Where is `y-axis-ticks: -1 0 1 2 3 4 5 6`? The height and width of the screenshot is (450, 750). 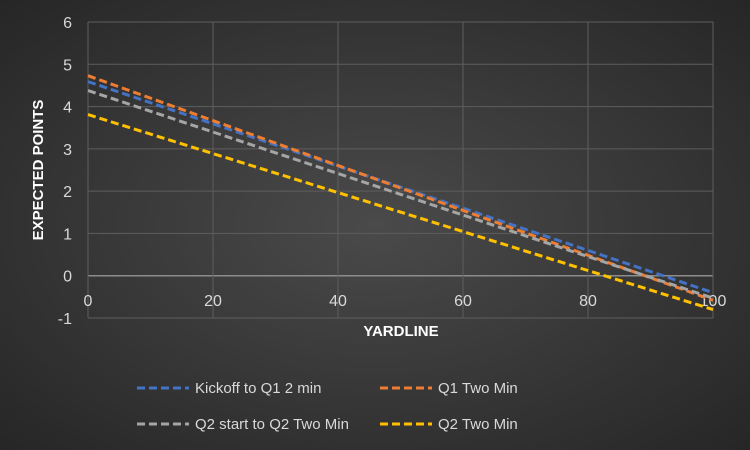 y-axis-ticks: -1 0 1 2 3 4 5 6 is located at coordinates (65, 171).